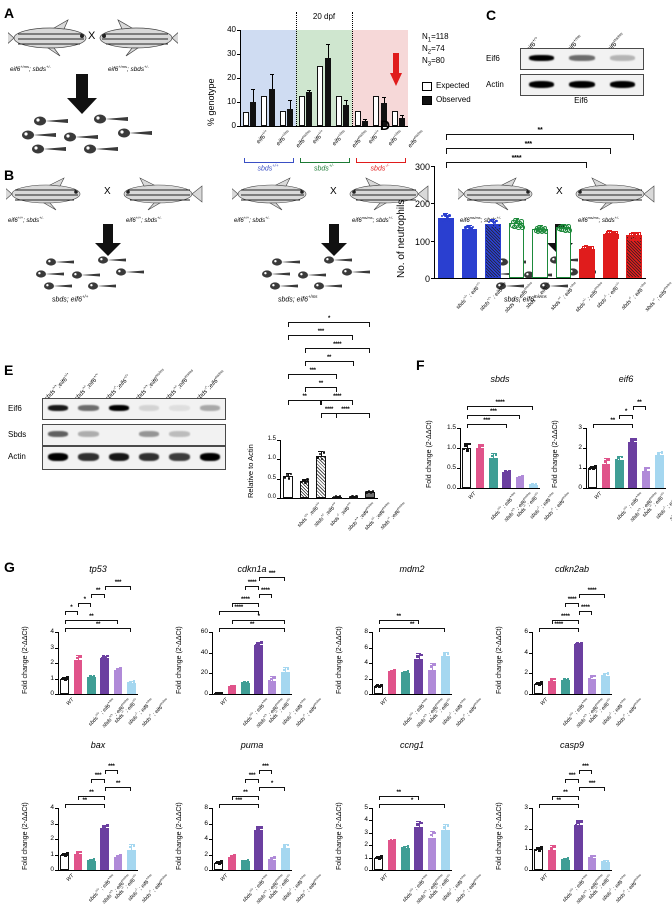 This screenshot has height=905, width=672. Describe the element at coordinates (401, 239) in the screenshot. I see `y-axis-label: No. of neutrophils` at that location.